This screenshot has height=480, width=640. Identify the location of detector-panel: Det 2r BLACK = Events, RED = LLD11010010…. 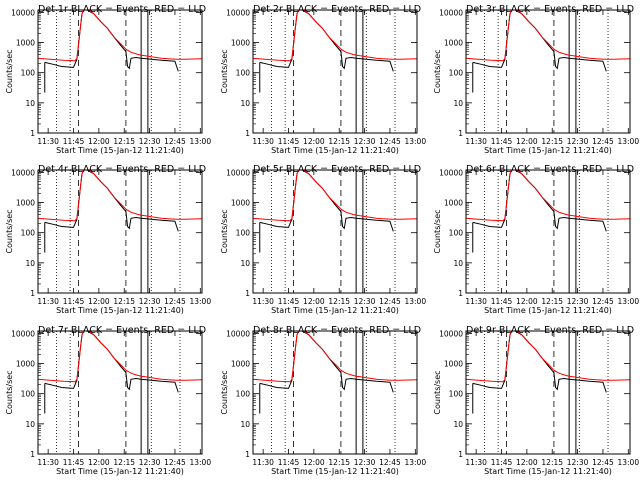
(323, 79).